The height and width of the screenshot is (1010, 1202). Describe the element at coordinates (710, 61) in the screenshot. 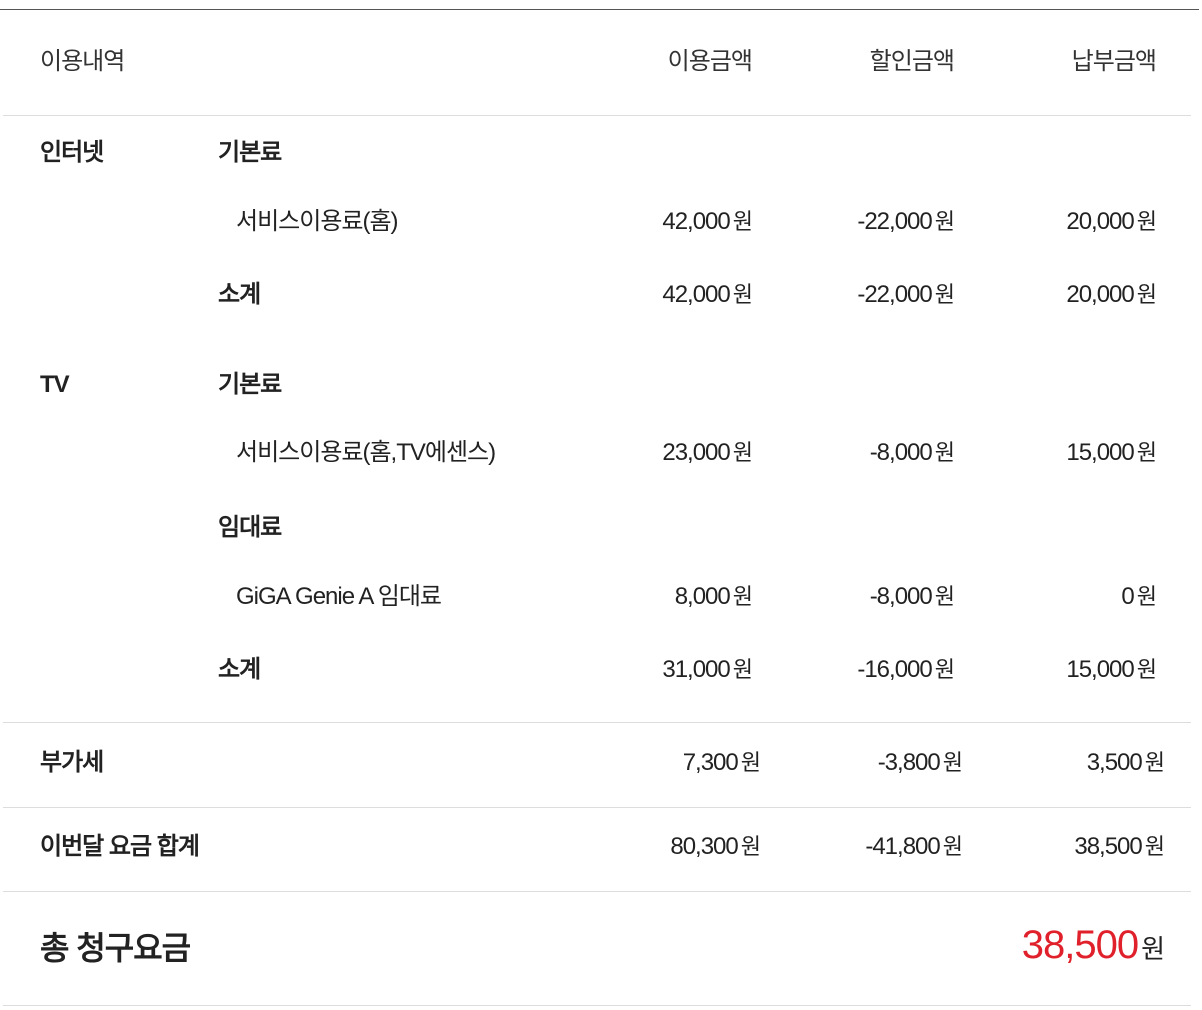

I see `header-usage: 이용금액` at that location.